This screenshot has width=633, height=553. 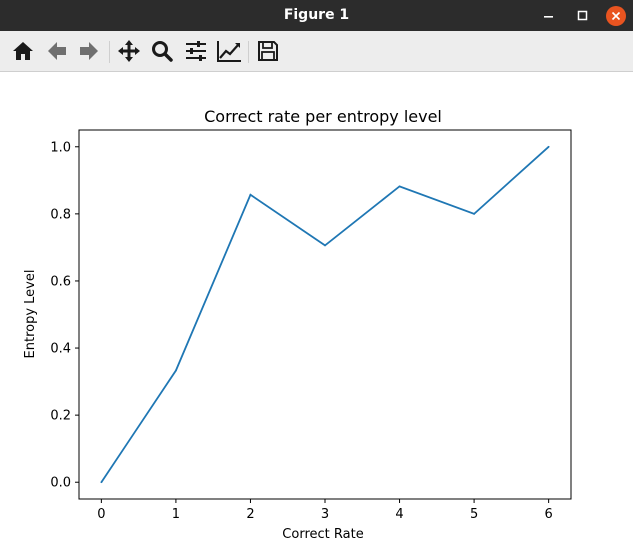 I want to click on back-button, so click(x=57, y=51).